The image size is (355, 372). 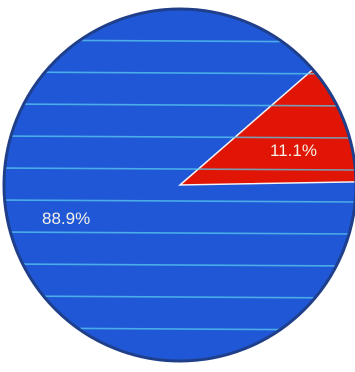 What do you see at coordinates (293, 150) in the screenshot?
I see `slice-label-small: 11.1%` at bounding box center [293, 150].